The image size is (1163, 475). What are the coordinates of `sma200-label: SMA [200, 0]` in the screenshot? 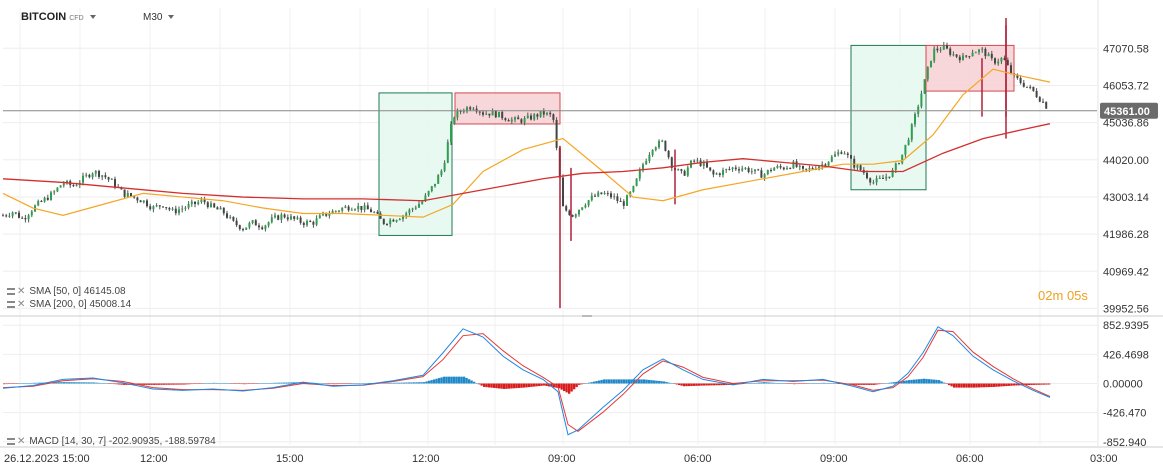 It's located at (58, 304).